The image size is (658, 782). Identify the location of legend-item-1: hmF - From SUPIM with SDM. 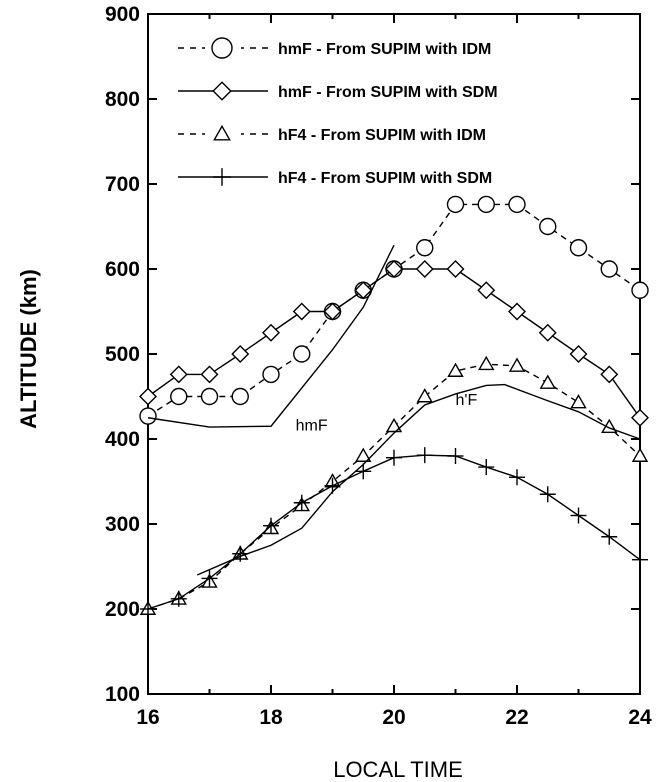
(338, 91).